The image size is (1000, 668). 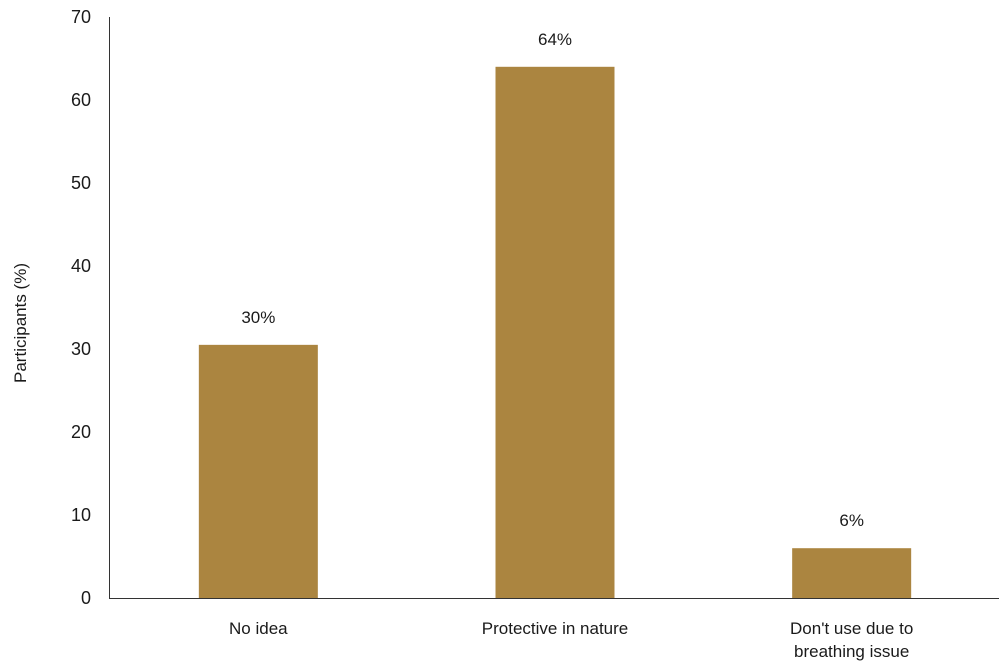 I want to click on data-label: 30%, so click(x=258, y=317).